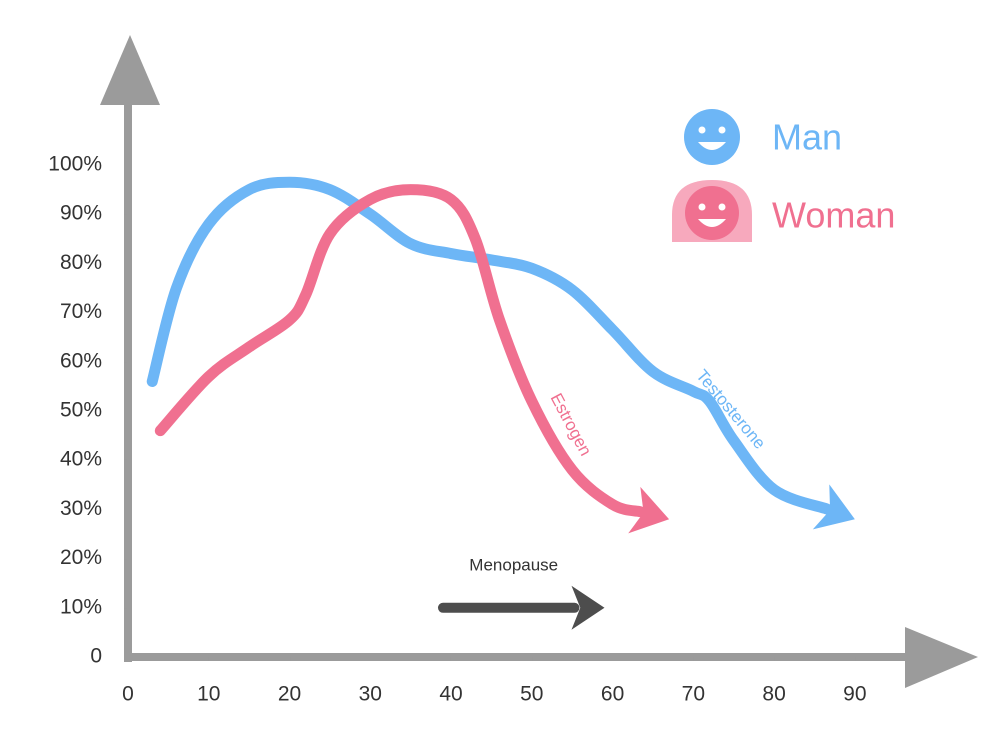 The height and width of the screenshot is (740, 1000). What do you see at coordinates (81, 557) in the screenshot?
I see `y-tick-label: 20%` at bounding box center [81, 557].